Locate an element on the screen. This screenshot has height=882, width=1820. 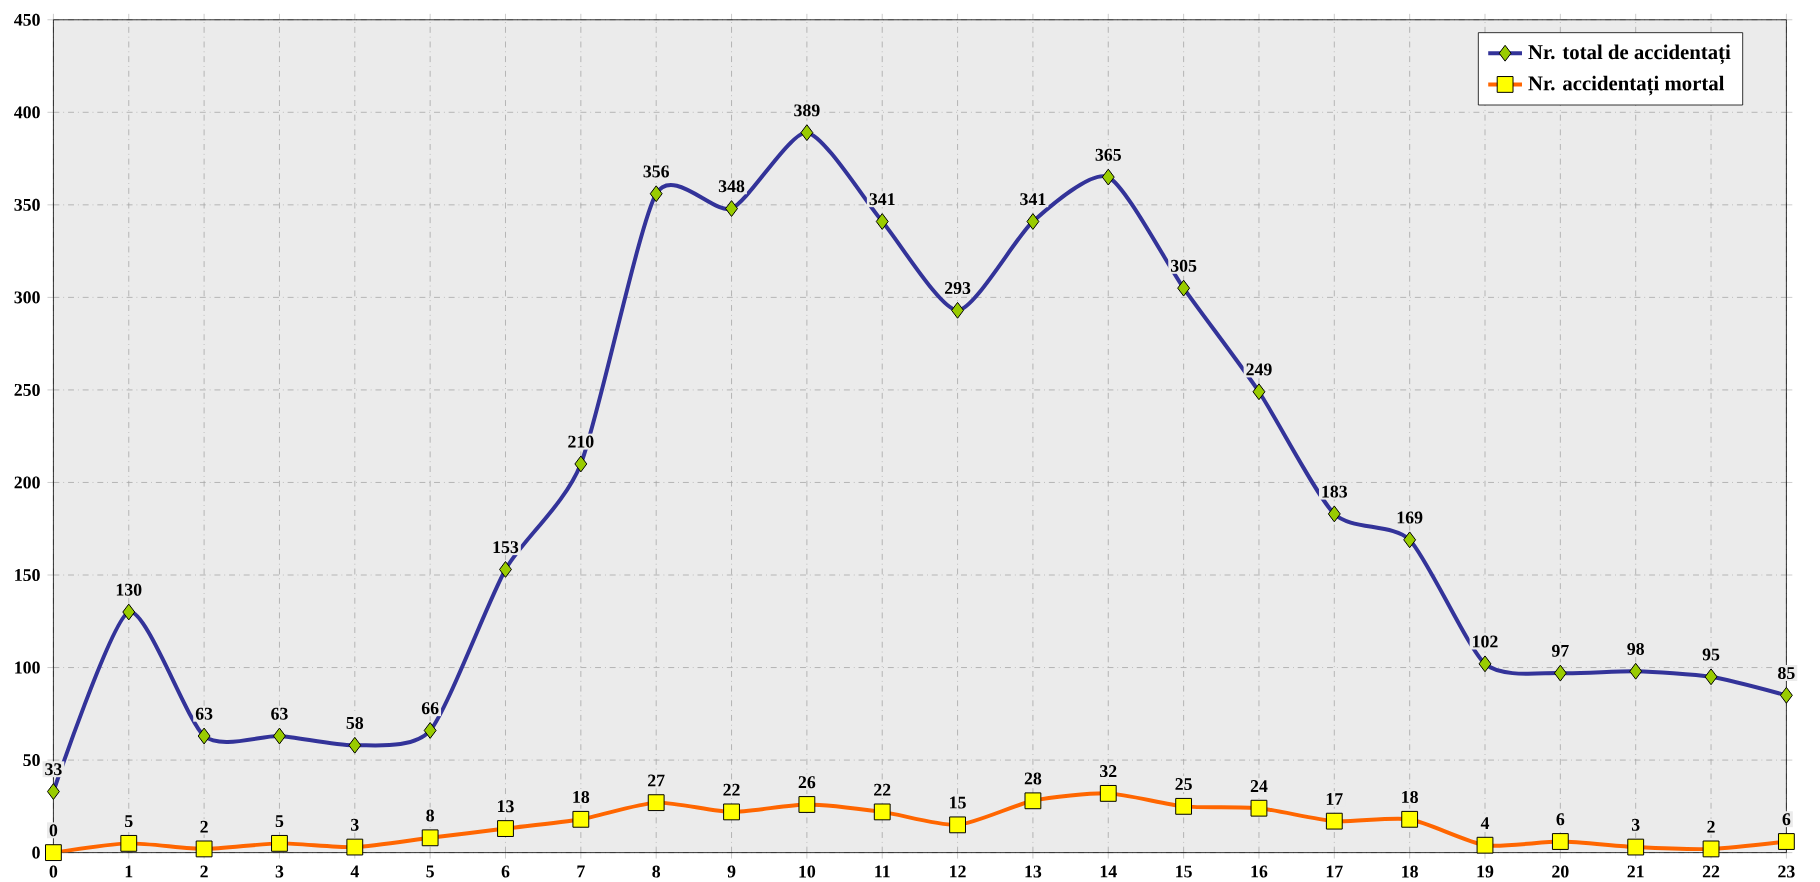
y-tick-label: 250 is located at coordinates (27, 389).